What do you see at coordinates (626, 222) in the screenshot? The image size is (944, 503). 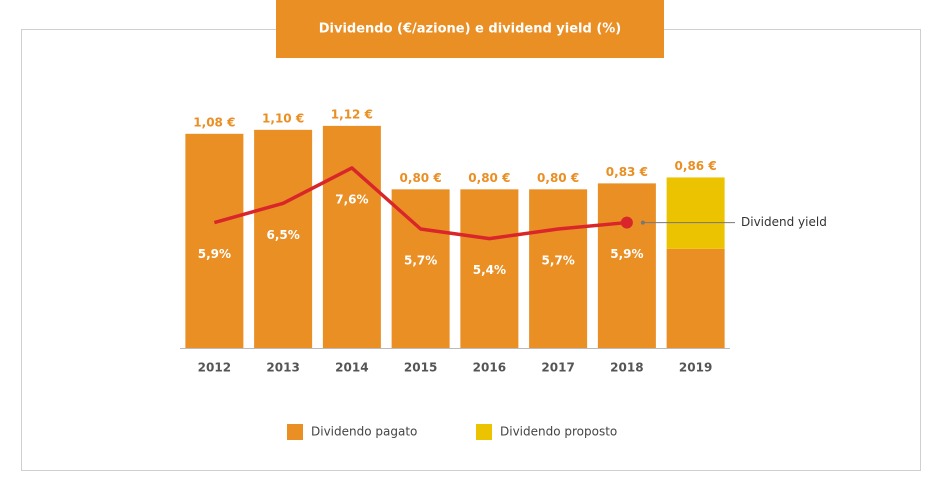 I see `line-end-marker` at bounding box center [626, 222].